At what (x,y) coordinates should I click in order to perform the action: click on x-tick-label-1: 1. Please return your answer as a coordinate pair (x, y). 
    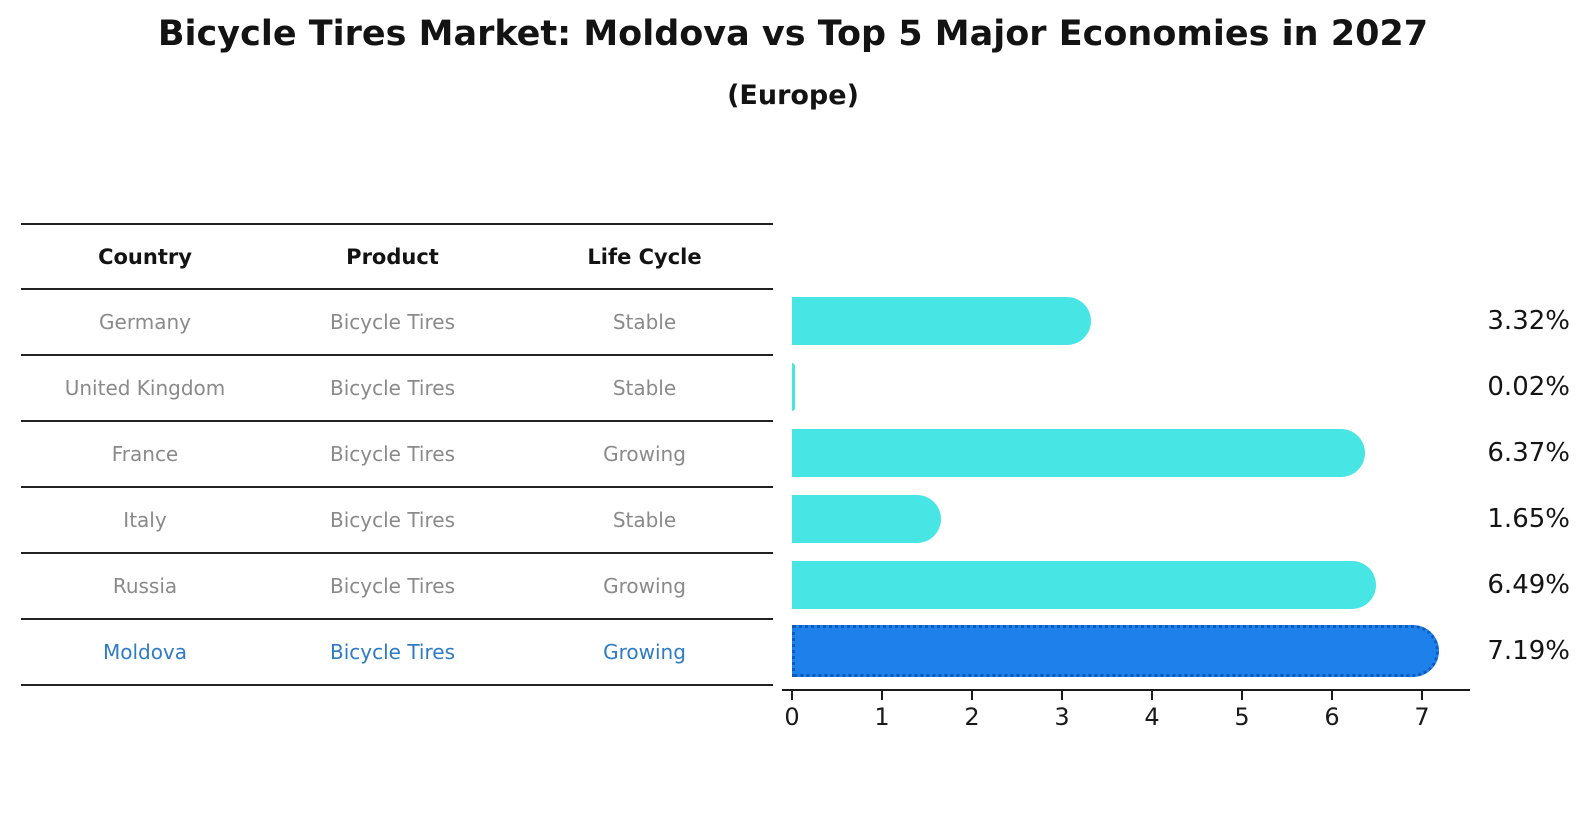
    Looking at the image, I should click on (882, 717).